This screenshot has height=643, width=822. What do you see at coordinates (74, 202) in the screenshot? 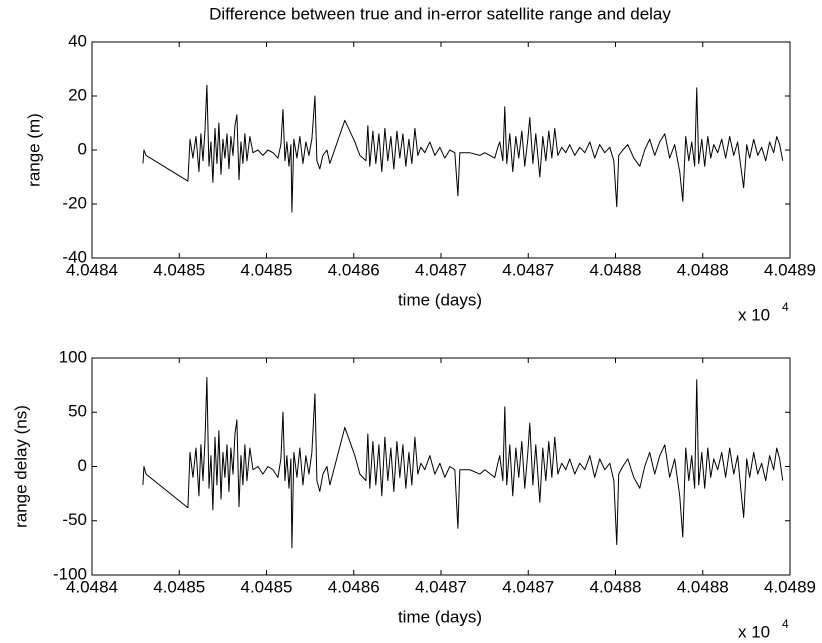
I see `y-tick-label: -20` at bounding box center [74, 202].